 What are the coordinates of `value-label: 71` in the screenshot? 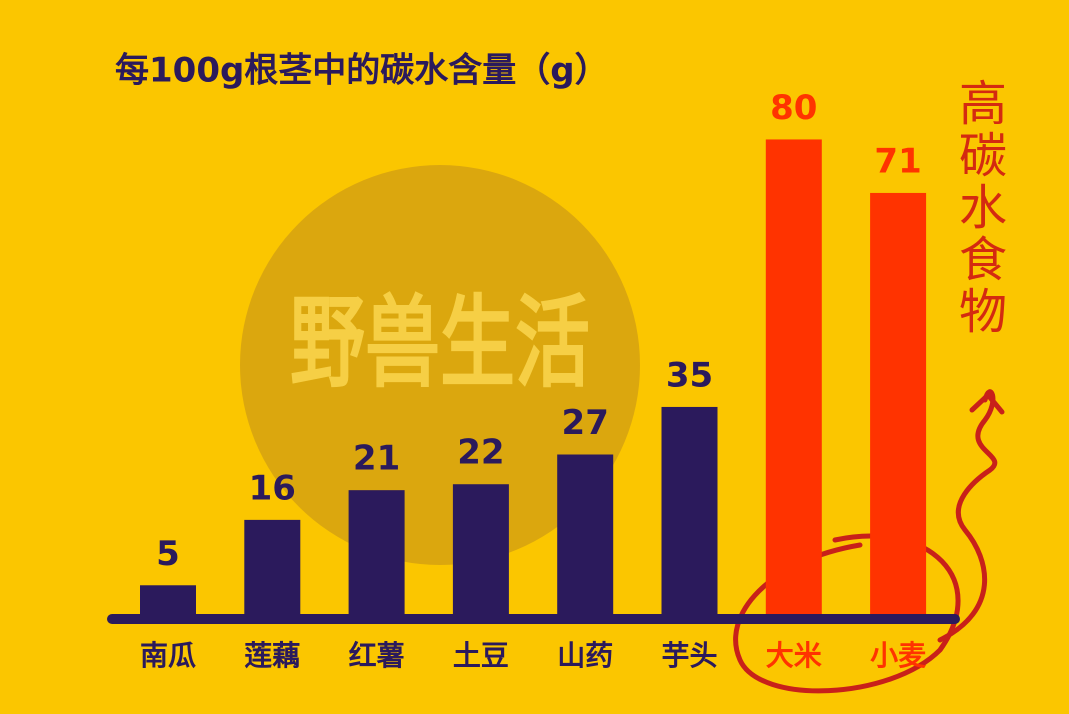 It's located at (897, 161).